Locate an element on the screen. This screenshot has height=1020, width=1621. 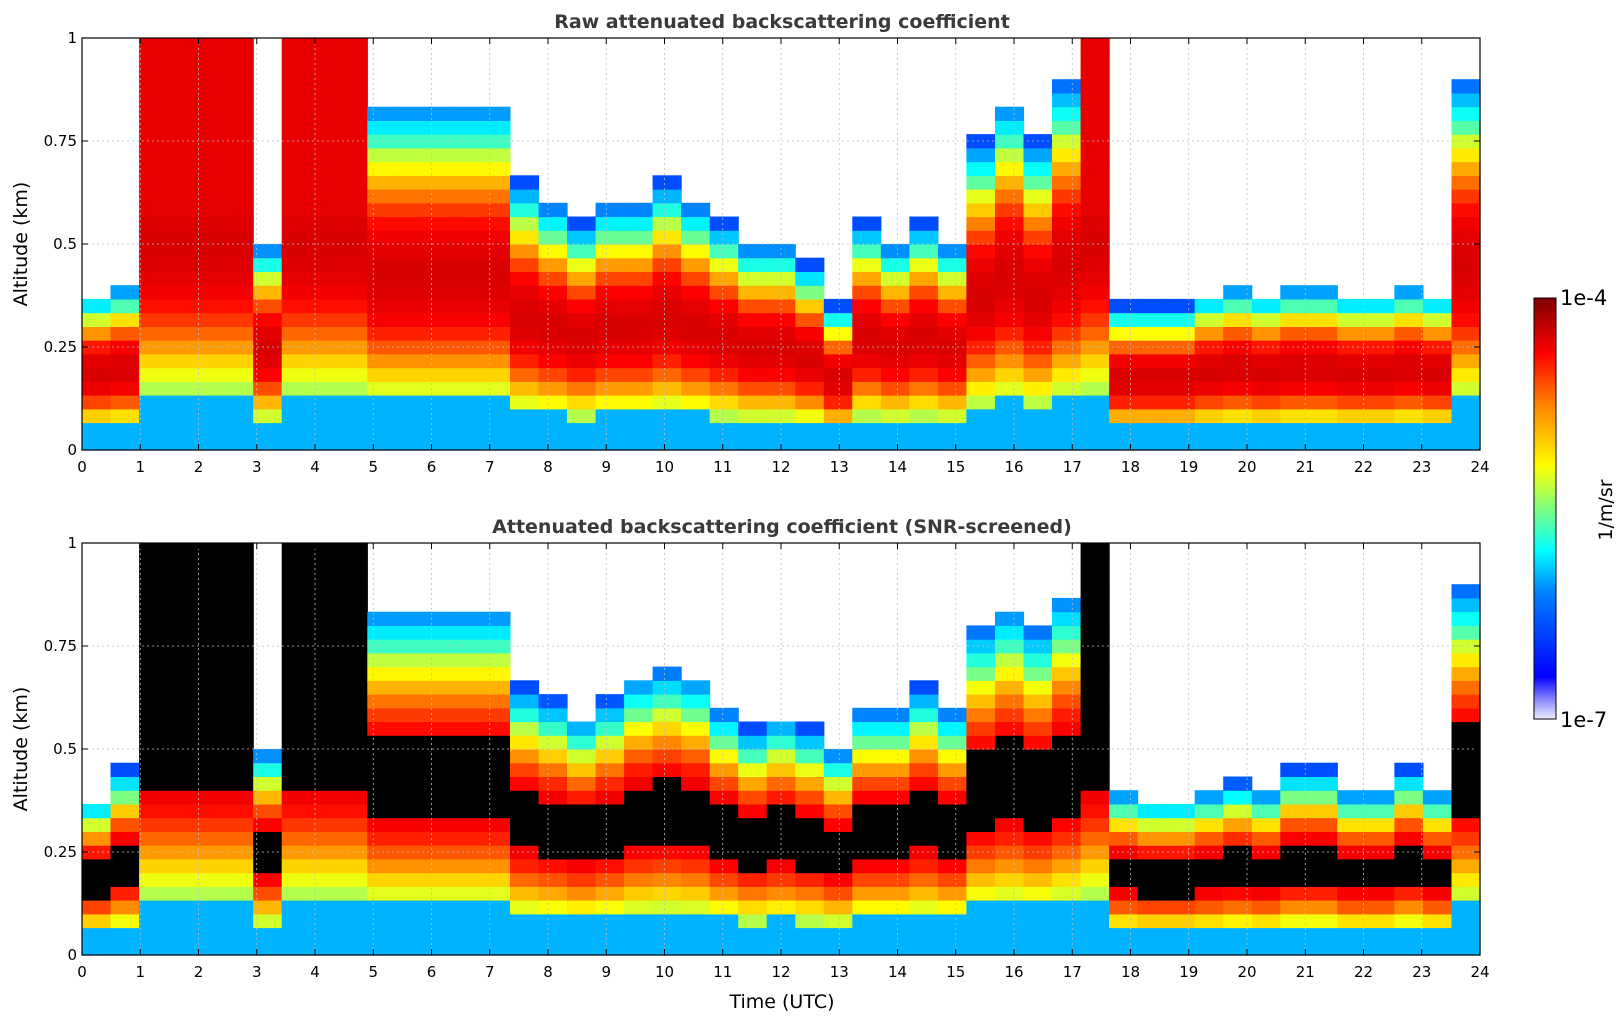
colorbar-label: 1/m/sr is located at coordinates (1606, 509).